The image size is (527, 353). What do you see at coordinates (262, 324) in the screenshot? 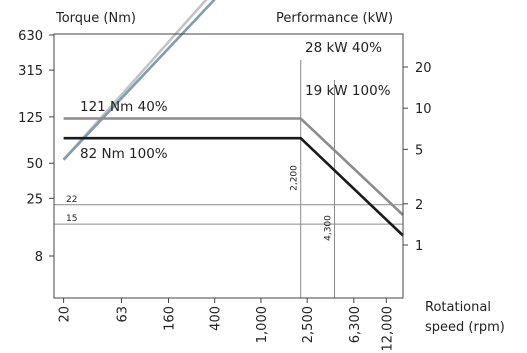
I see `x-tick-1,000: 1,000` at bounding box center [262, 324].